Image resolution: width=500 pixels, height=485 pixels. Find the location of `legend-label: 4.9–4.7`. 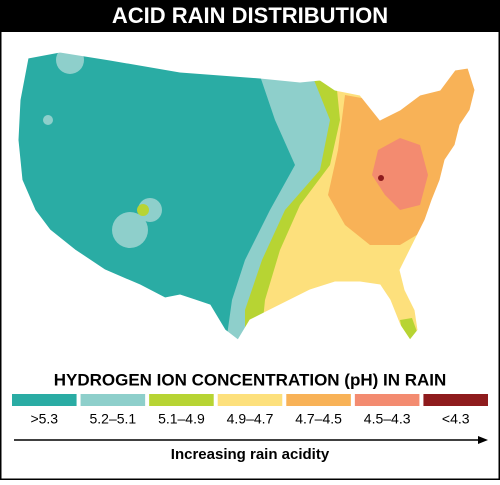

legend-label: 4.9–4.7 is located at coordinates (250, 419).